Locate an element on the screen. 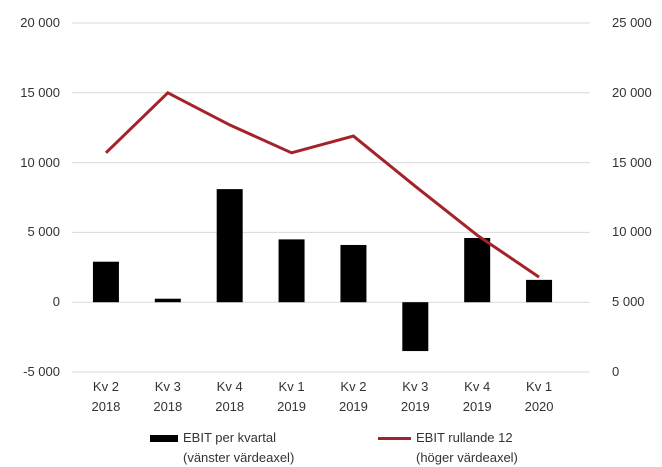 The image size is (662, 467). y-tick-label: 10 000 is located at coordinates (40, 162).